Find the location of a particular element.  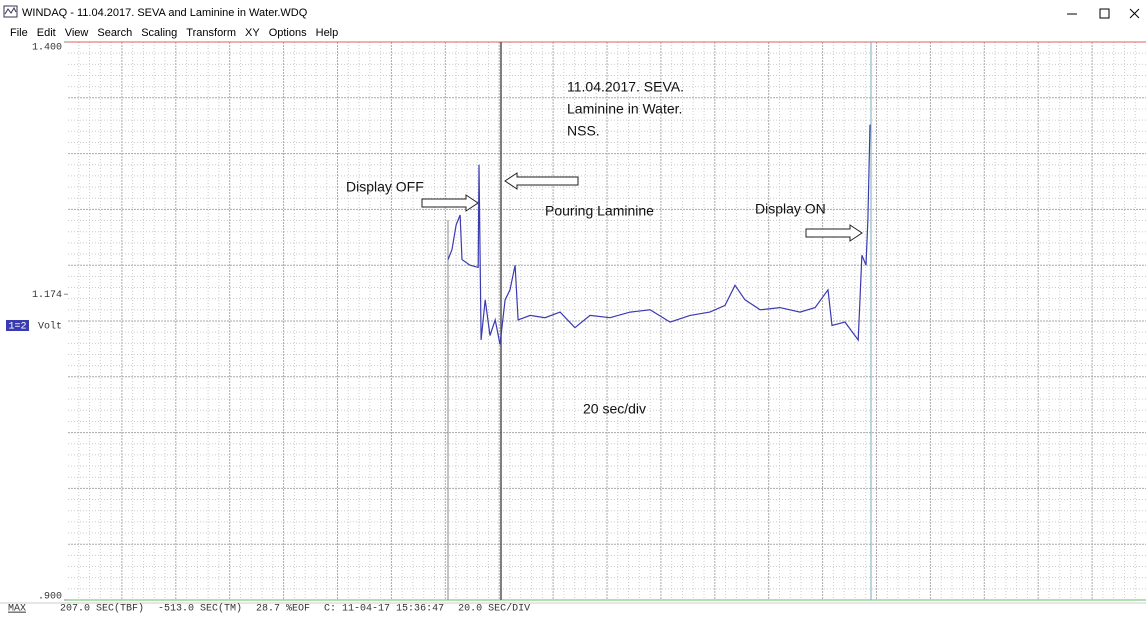

menu-item: Edit is located at coordinates (46, 33).